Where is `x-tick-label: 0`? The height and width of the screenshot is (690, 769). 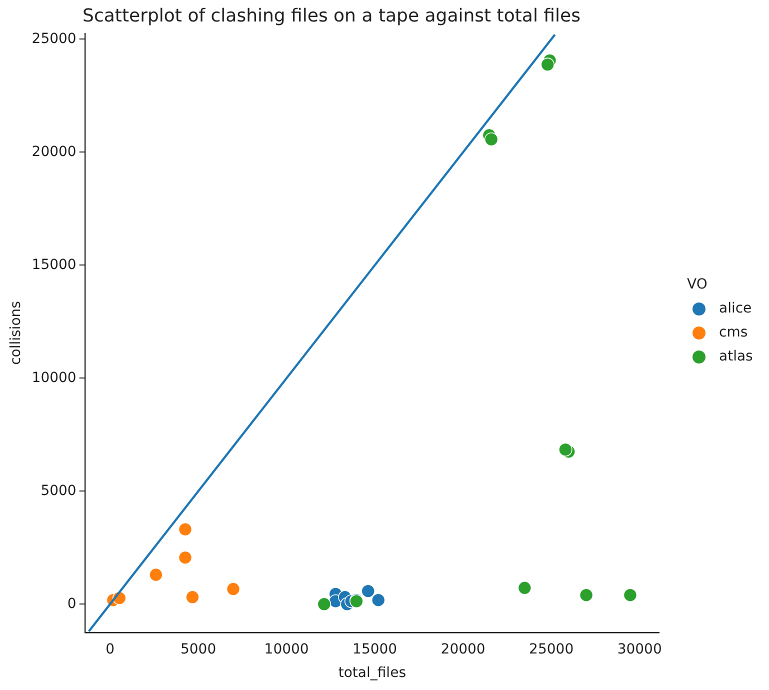 x-tick-label: 0 is located at coordinates (110, 649).